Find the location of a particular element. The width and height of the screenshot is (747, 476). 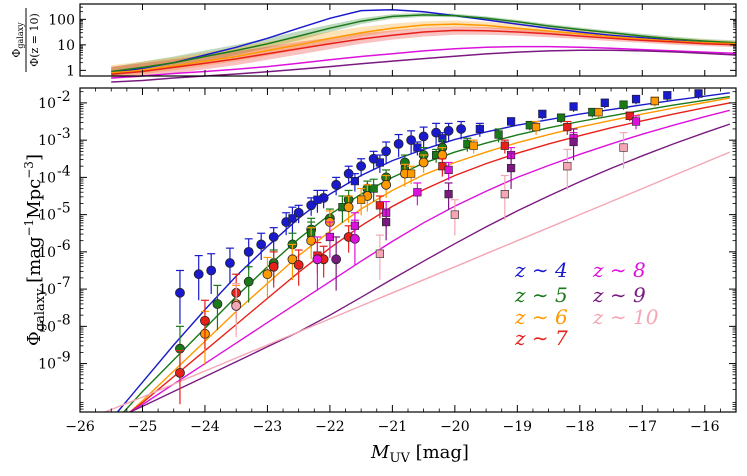

x-tick-label: −24 is located at coordinates (205, 427).